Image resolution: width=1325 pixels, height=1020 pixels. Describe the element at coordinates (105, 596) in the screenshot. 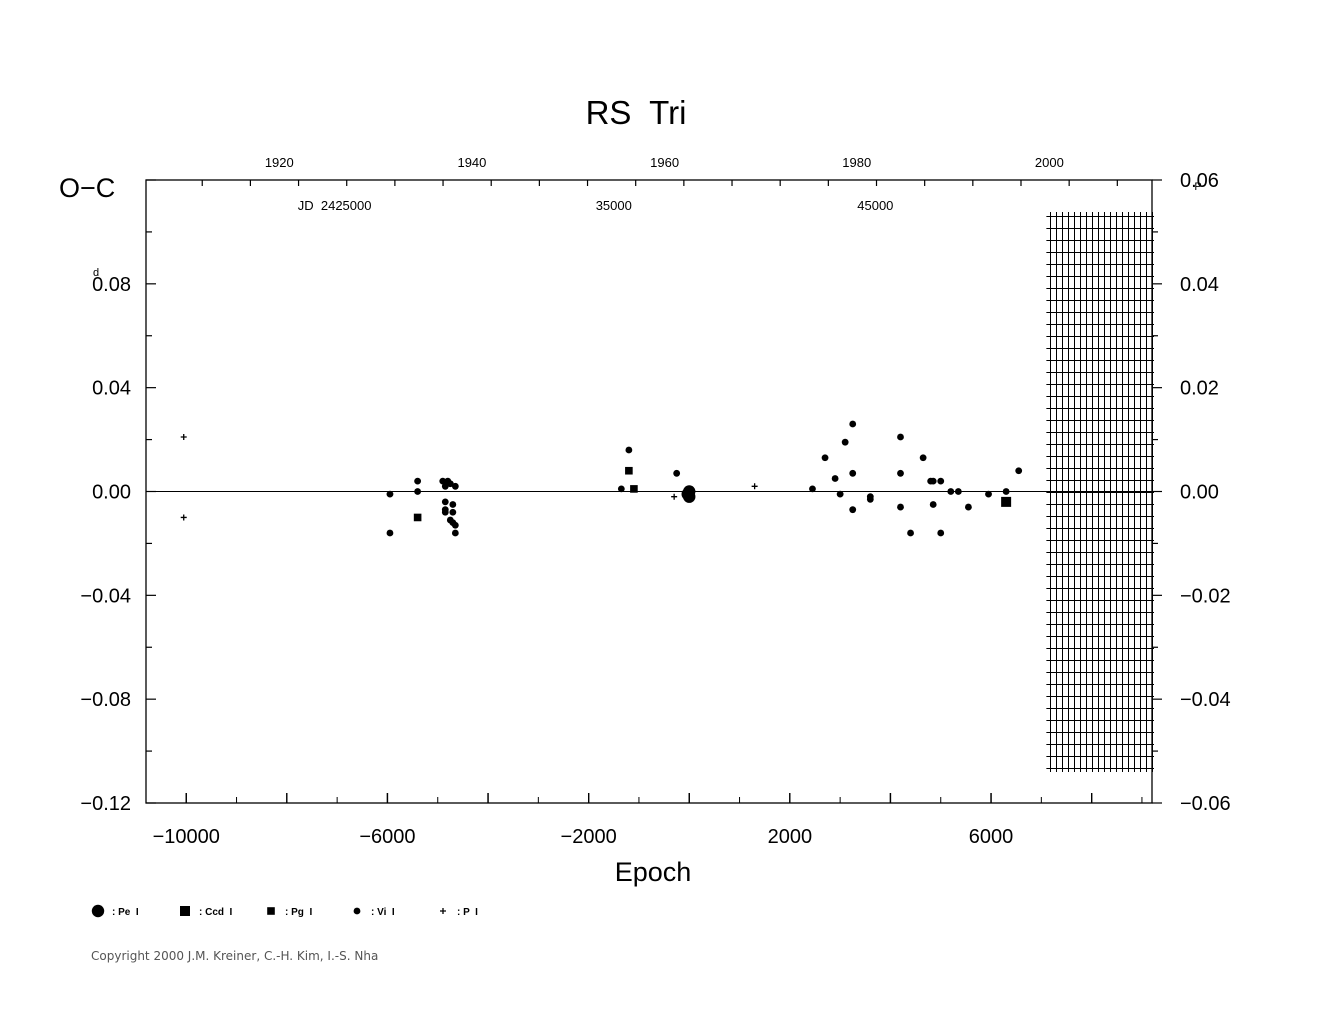

I see `y-tick-label: −0.04` at that location.